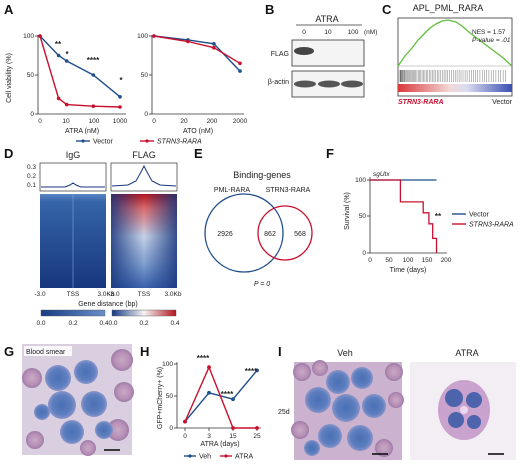 This screenshot has width=520, height=476. Describe the element at coordinates (212, 121) in the screenshot. I see `panel-a-right-xtick-200: 200` at that location.